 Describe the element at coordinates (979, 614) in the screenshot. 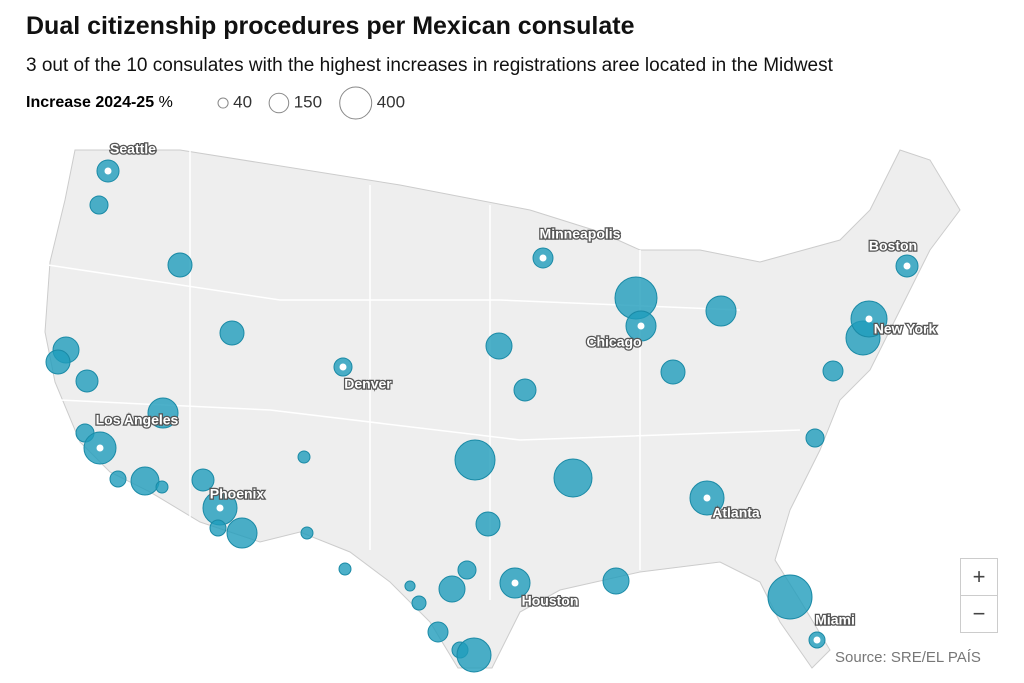

I see `zoom-out: −` at that location.